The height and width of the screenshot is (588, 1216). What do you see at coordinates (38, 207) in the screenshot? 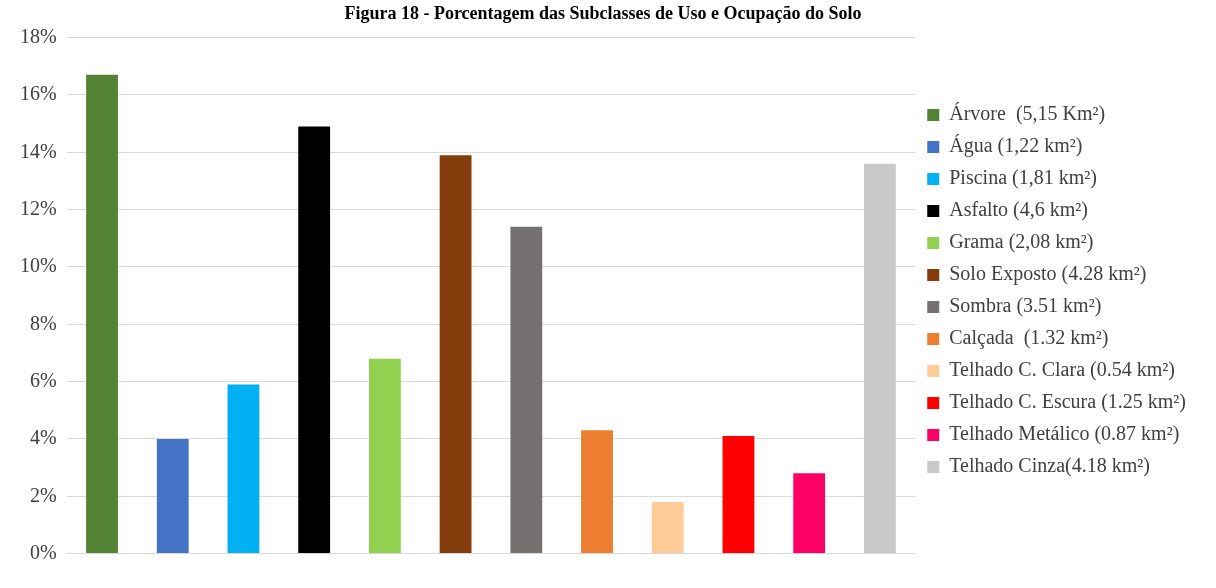
I see `y-tick-label: 12%` at bounding box center [38, 207].